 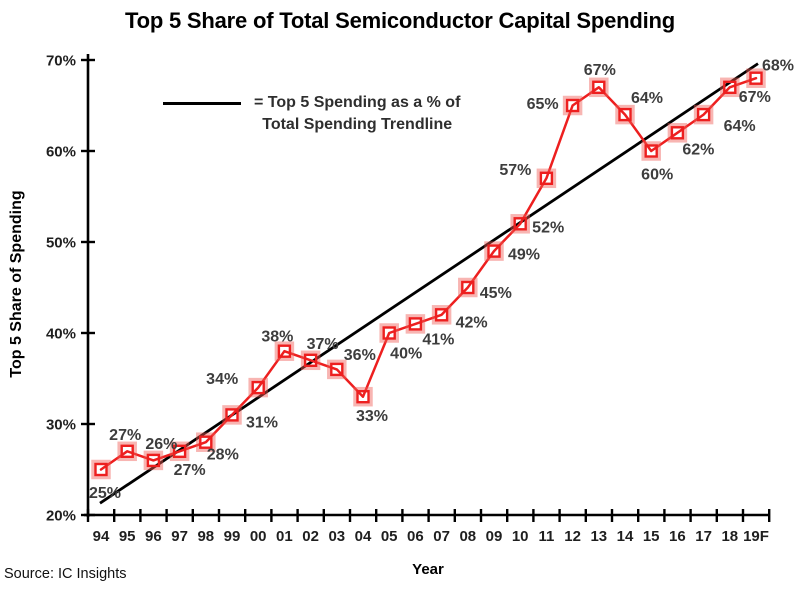 I want to click on x-tick-label: 09, so click(x=494, y=536).